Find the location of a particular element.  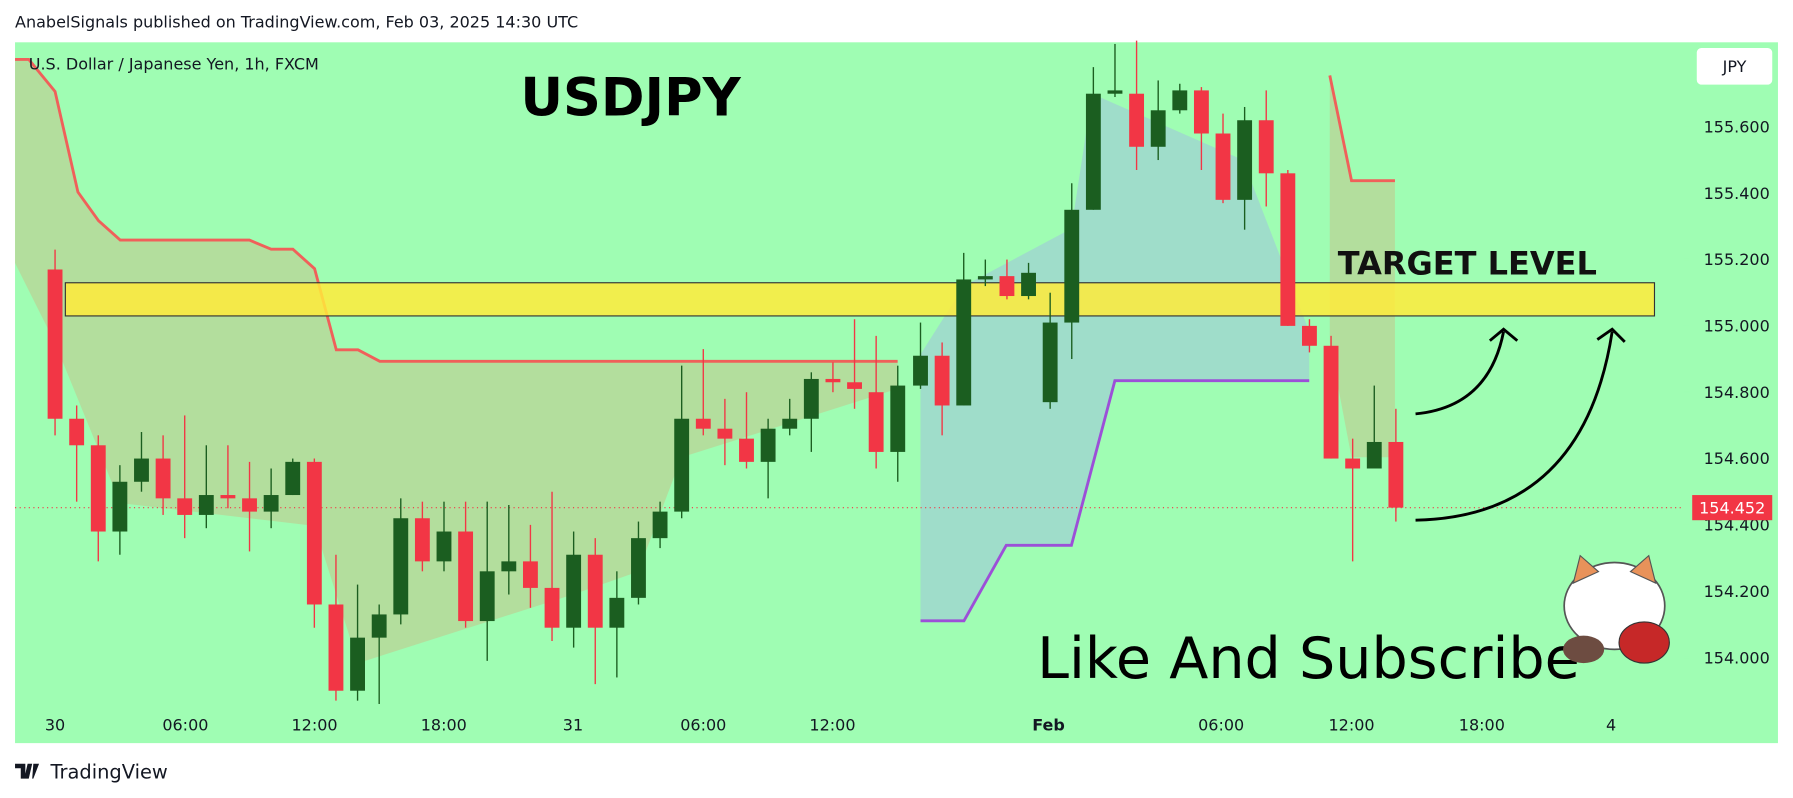

x-tick-label: 4 is located at coordinates (1611, 725).